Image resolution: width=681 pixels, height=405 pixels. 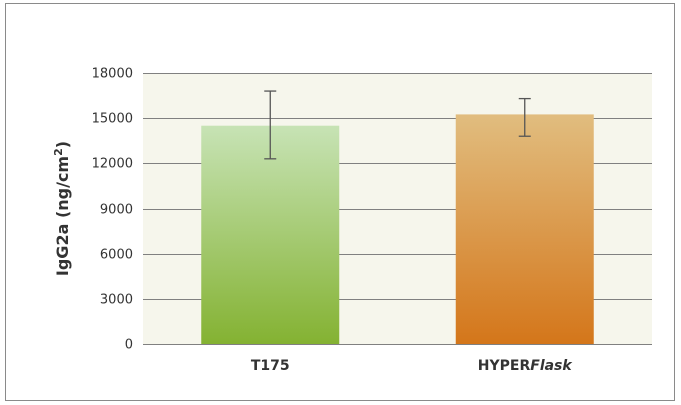 I want to click on y-tick-label: 6000, so click(x=116, y=255).